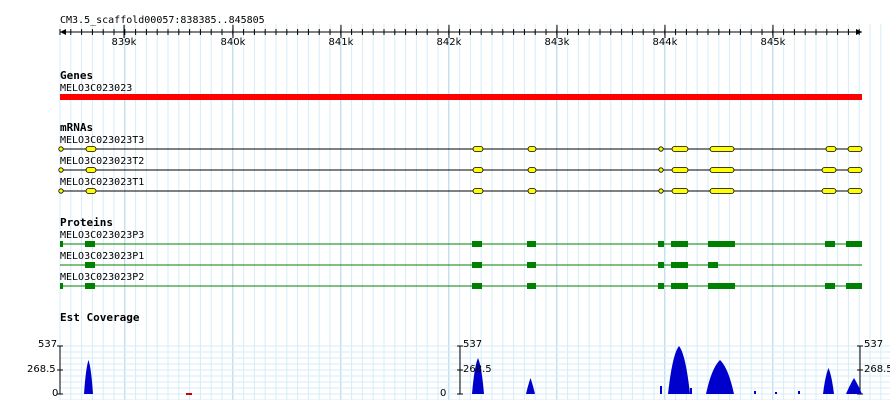 The width and height of the screenshot is (890, 400). I want to click on ruler-left-arrow, so click(63, 32).